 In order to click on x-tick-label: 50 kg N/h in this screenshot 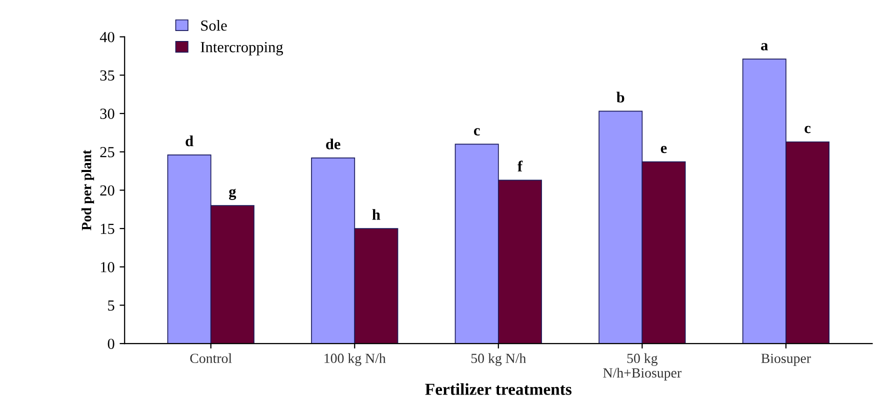, I will do `click(498, 359)`.